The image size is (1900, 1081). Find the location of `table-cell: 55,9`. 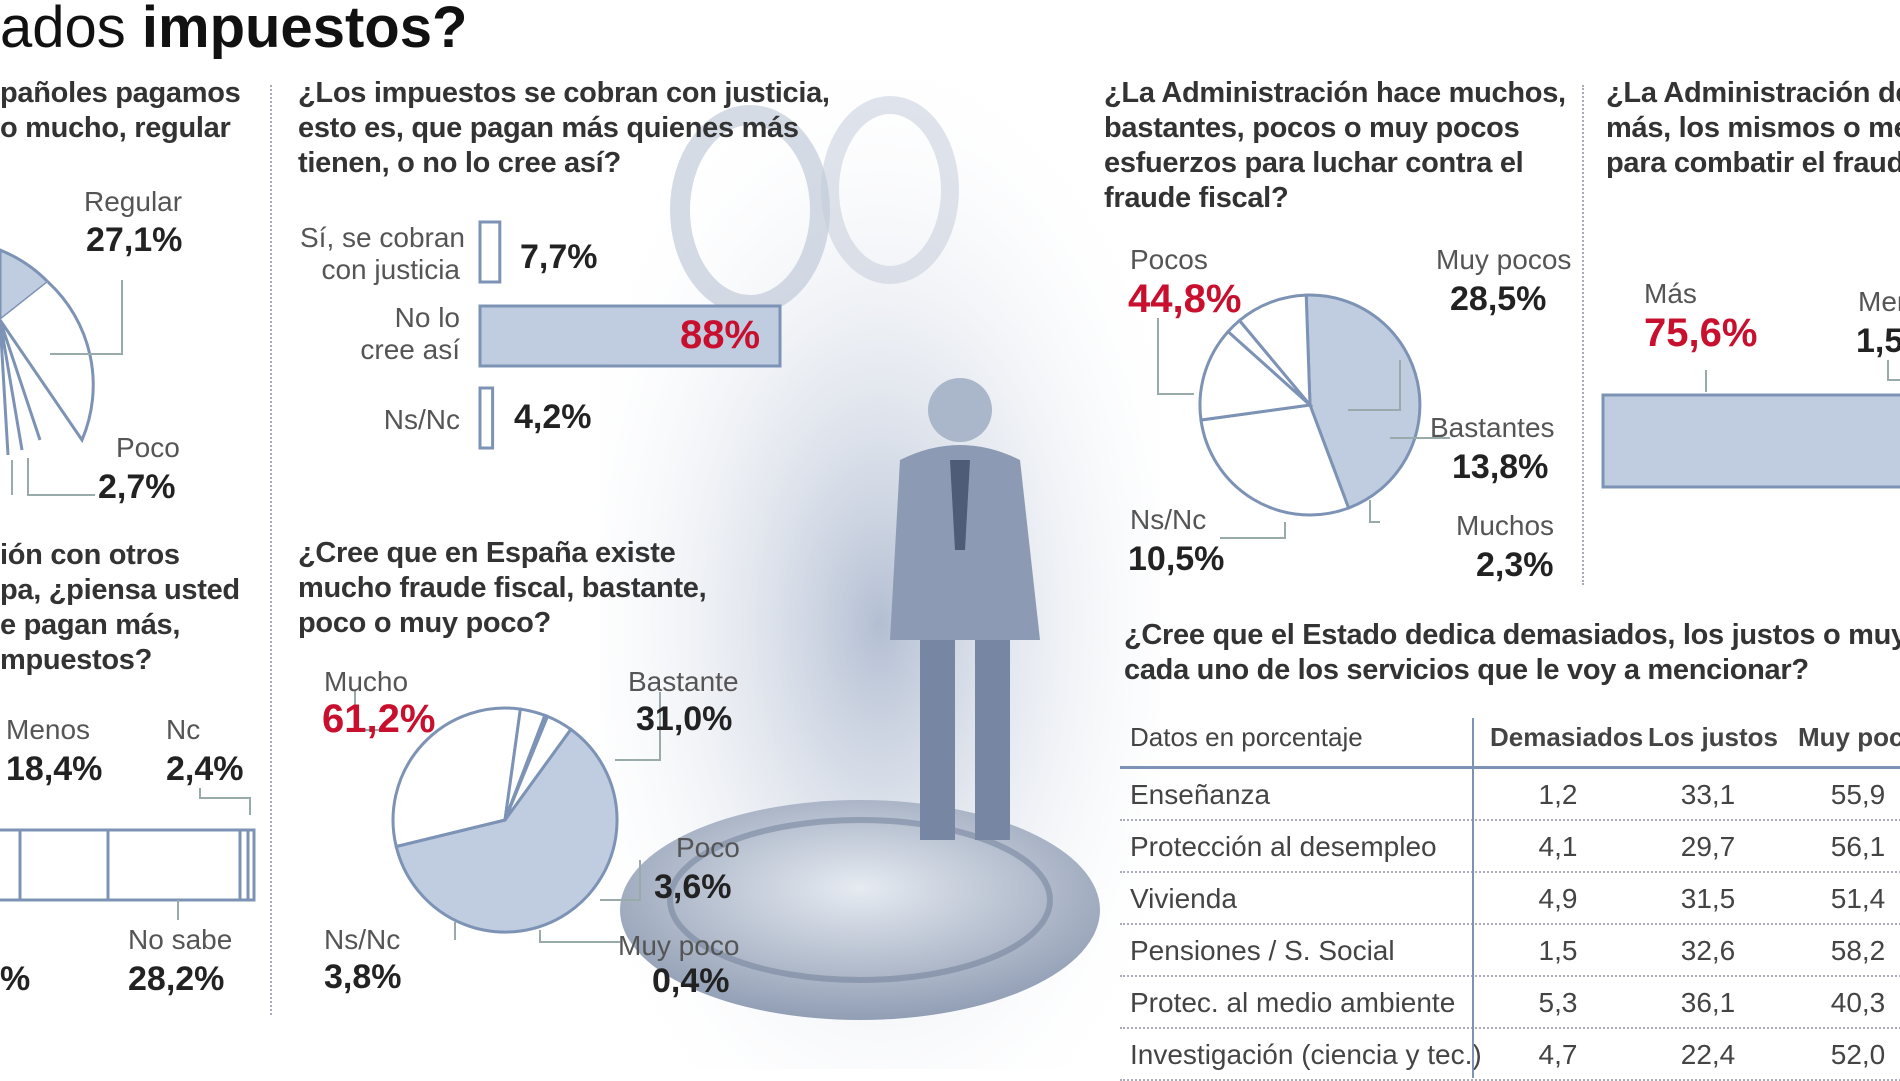

table-cell: 55,9 is located at coordinates (1858, 794).